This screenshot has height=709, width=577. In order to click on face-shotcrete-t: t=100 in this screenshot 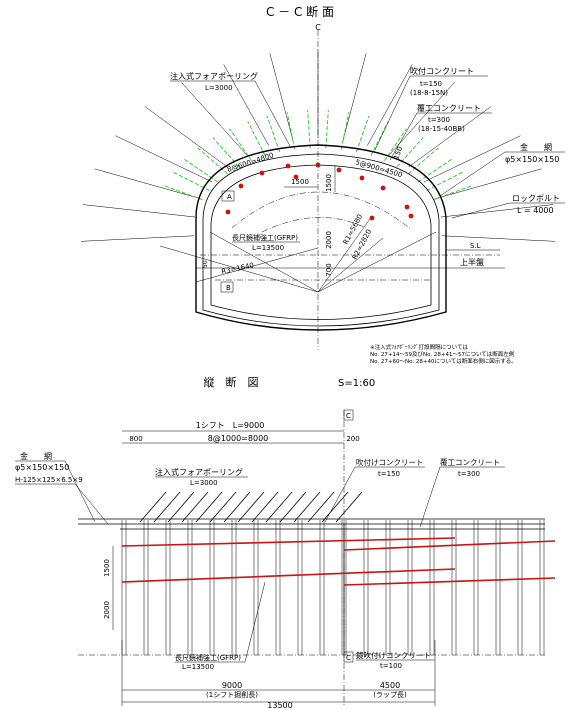, I will do `click(391, 666)`.